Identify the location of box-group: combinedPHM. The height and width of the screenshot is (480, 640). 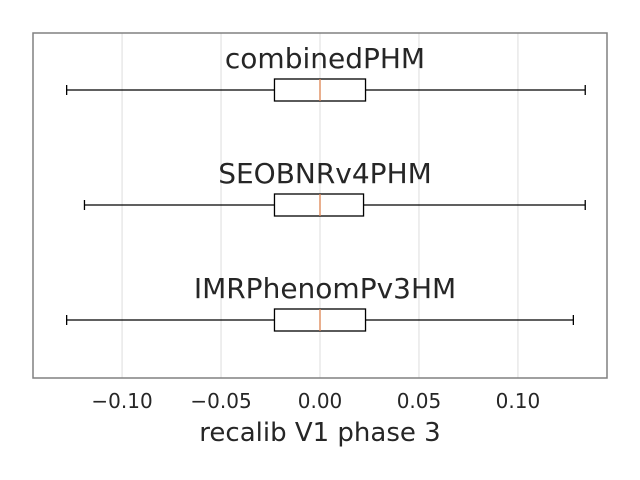
(325, 72).